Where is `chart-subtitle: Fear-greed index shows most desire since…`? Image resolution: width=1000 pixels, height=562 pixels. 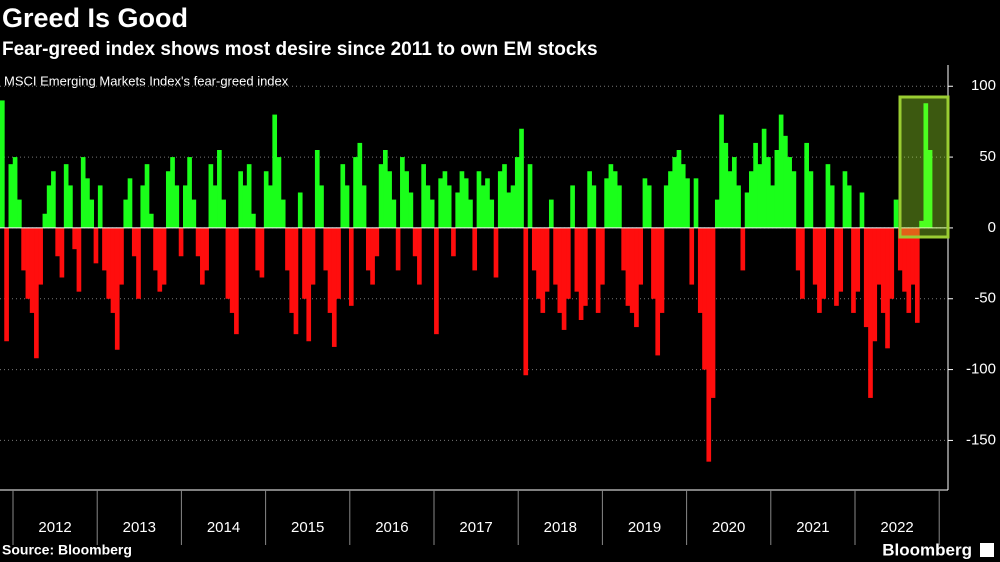
chart-subtitle: Fear-greed index shows most desire since… is located at coordinates (300, 49).